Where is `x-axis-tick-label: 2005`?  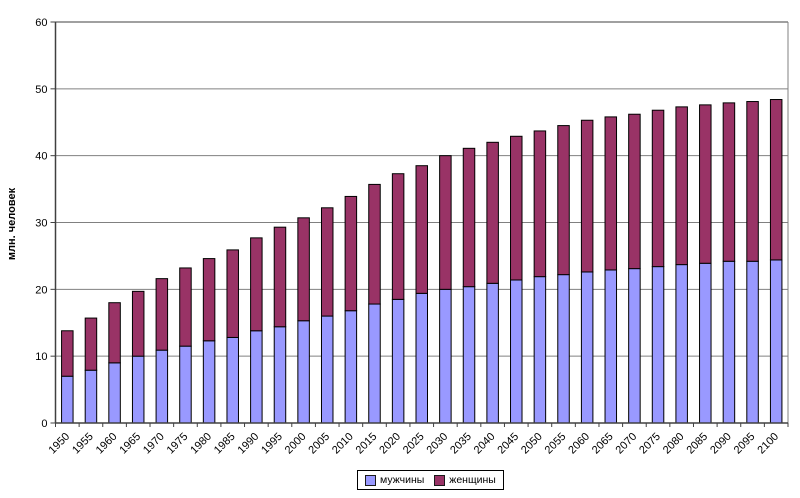
x-axis-tick-label: 2005 is located at coordinates (319, 444).